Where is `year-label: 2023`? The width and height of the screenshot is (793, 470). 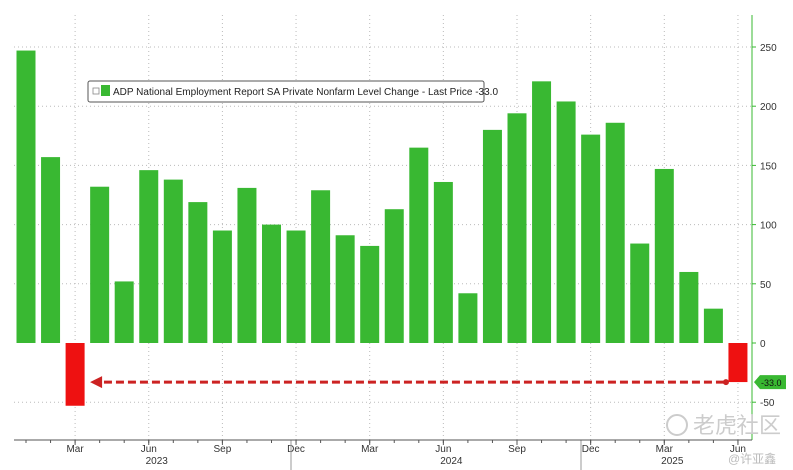 year-label: 2023 is located at coordinates (157, 461).